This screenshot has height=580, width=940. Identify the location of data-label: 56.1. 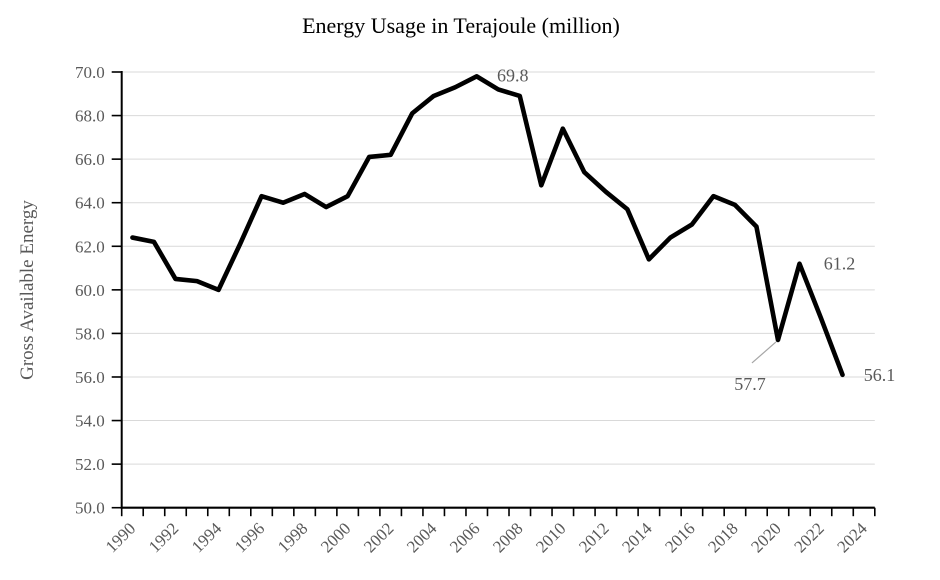
(880, 375).